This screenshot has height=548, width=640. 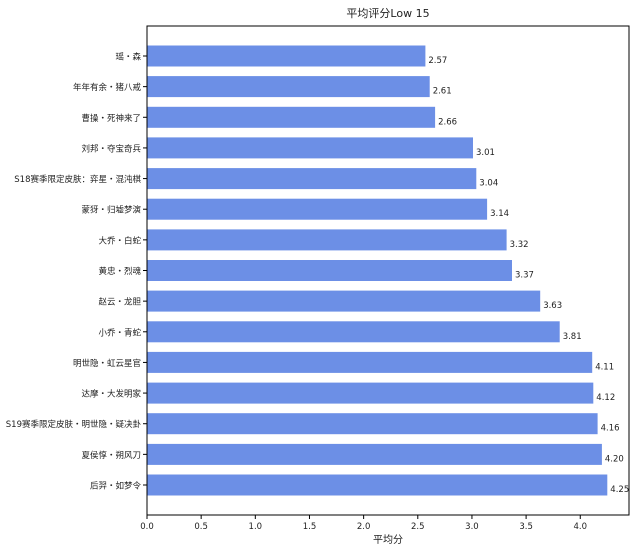 What do you see at coordinates (604, 367) in the screenshot?
I see `value-label-11: 4.11` at bounding box center [604, 367].